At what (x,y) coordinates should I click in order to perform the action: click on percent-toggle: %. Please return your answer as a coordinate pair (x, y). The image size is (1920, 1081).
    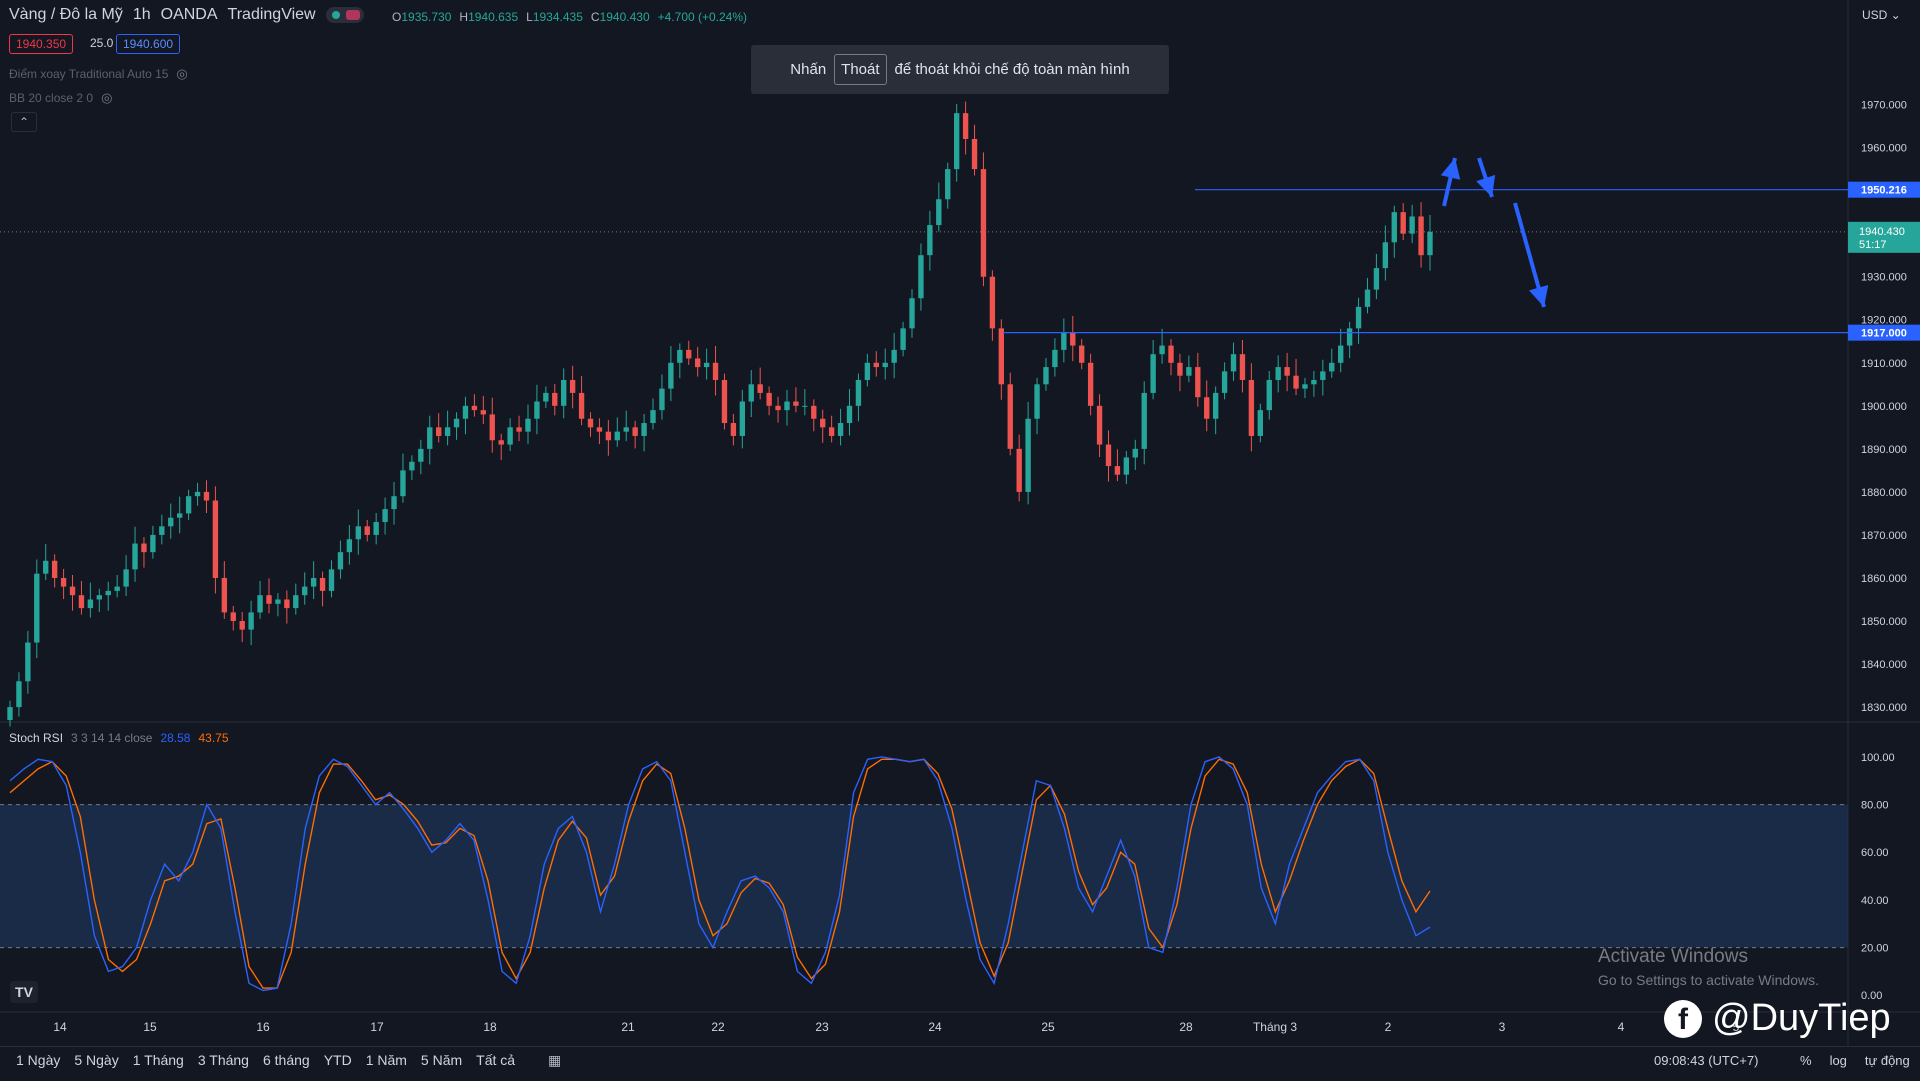
    Looking at the image, I should click on (1806, 1060).